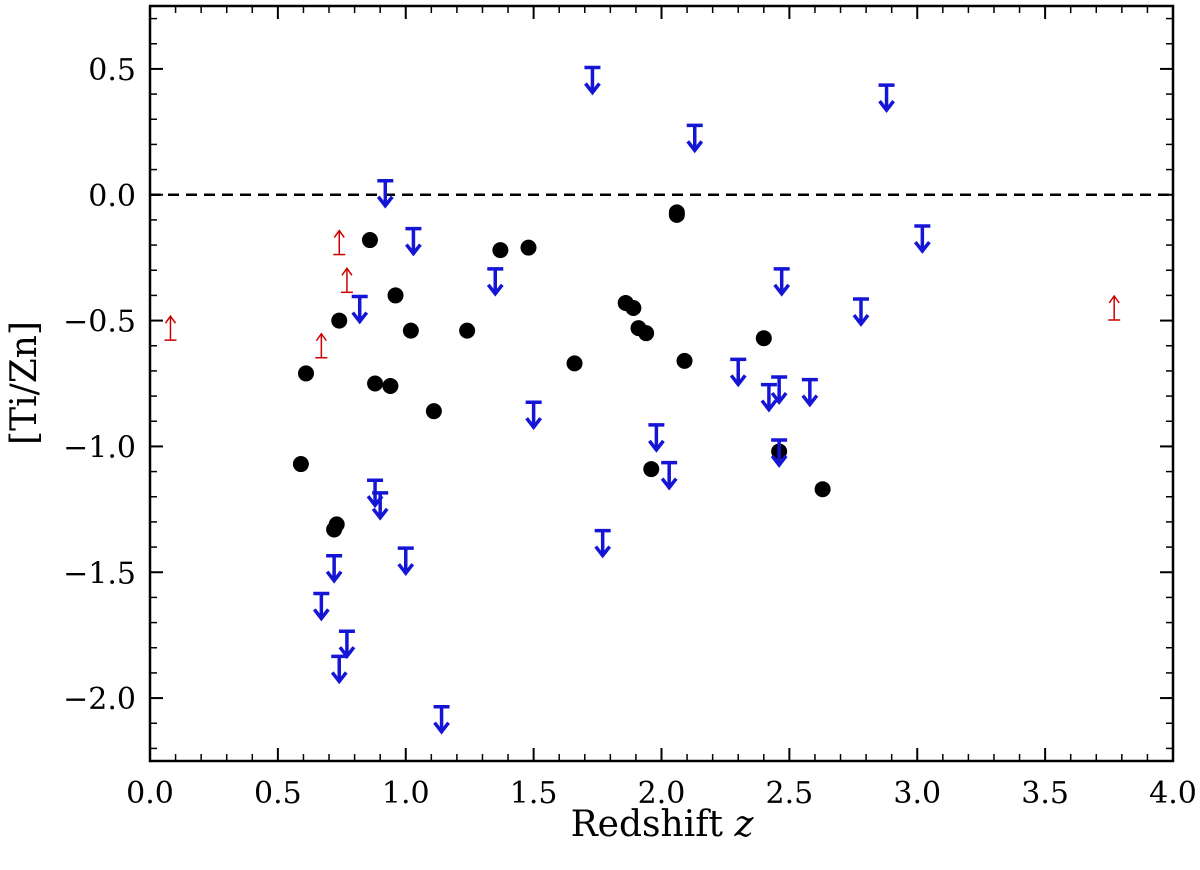 The height and width of the screenshot is (870, 1200). I want to click on x-tick-label: 3.0, so click(917, 793).